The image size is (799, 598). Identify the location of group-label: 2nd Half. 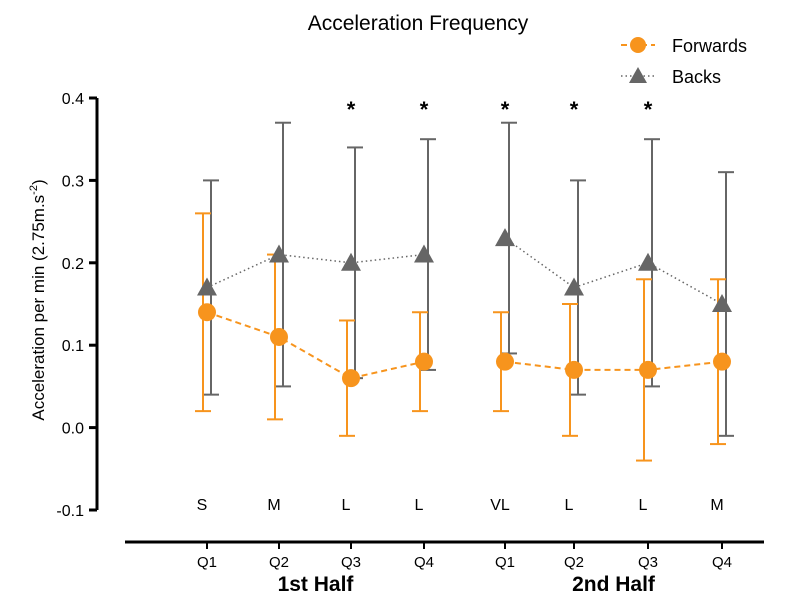
(614, 584).